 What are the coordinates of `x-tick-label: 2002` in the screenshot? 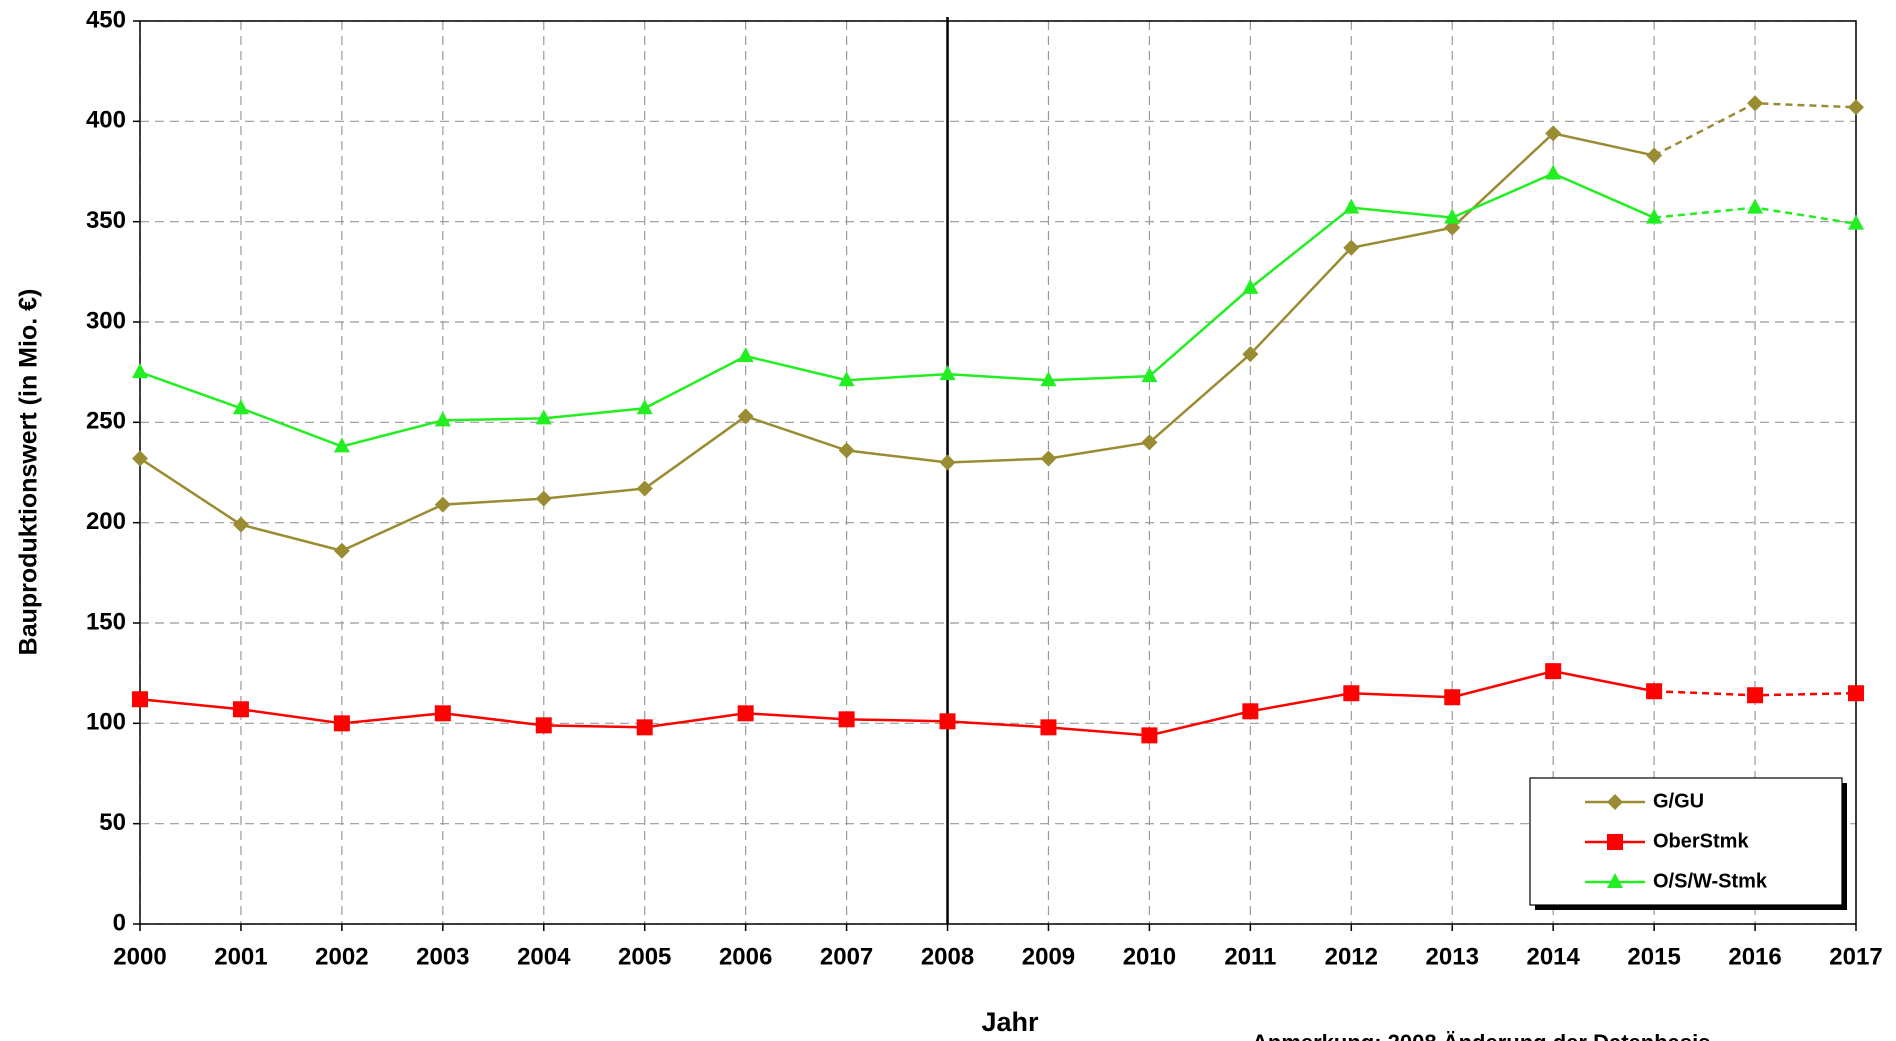 It's located at (341, 956).